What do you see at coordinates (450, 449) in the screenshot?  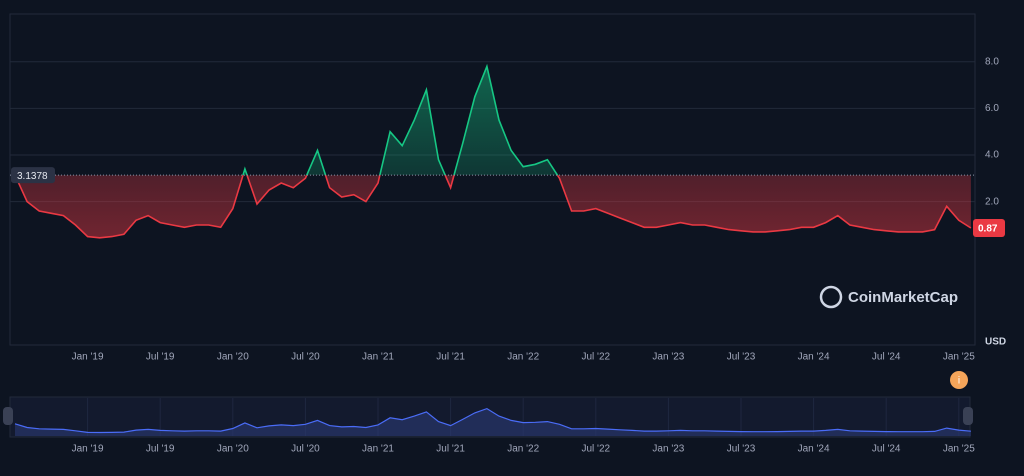 I see `navigator-tick-label: Jul '21` at bounding box center [450, 449].